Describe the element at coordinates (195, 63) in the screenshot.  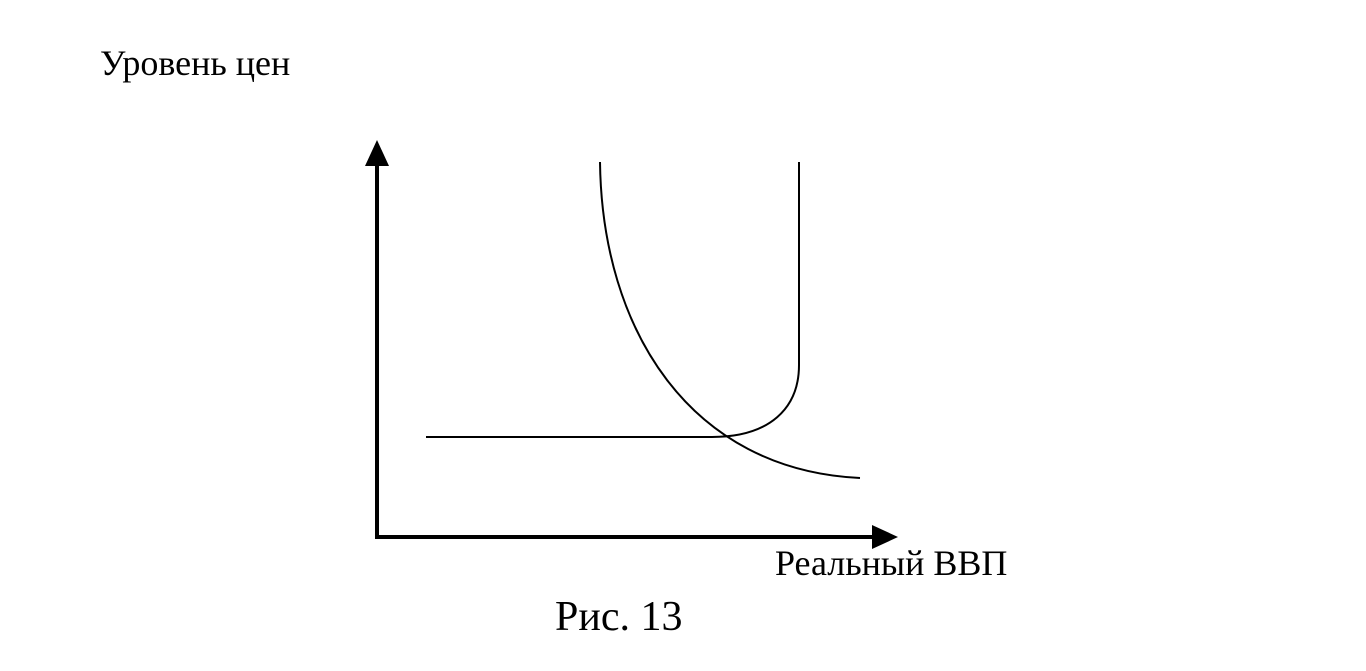
I see `y-axis-label: Уровень цен` at that location.